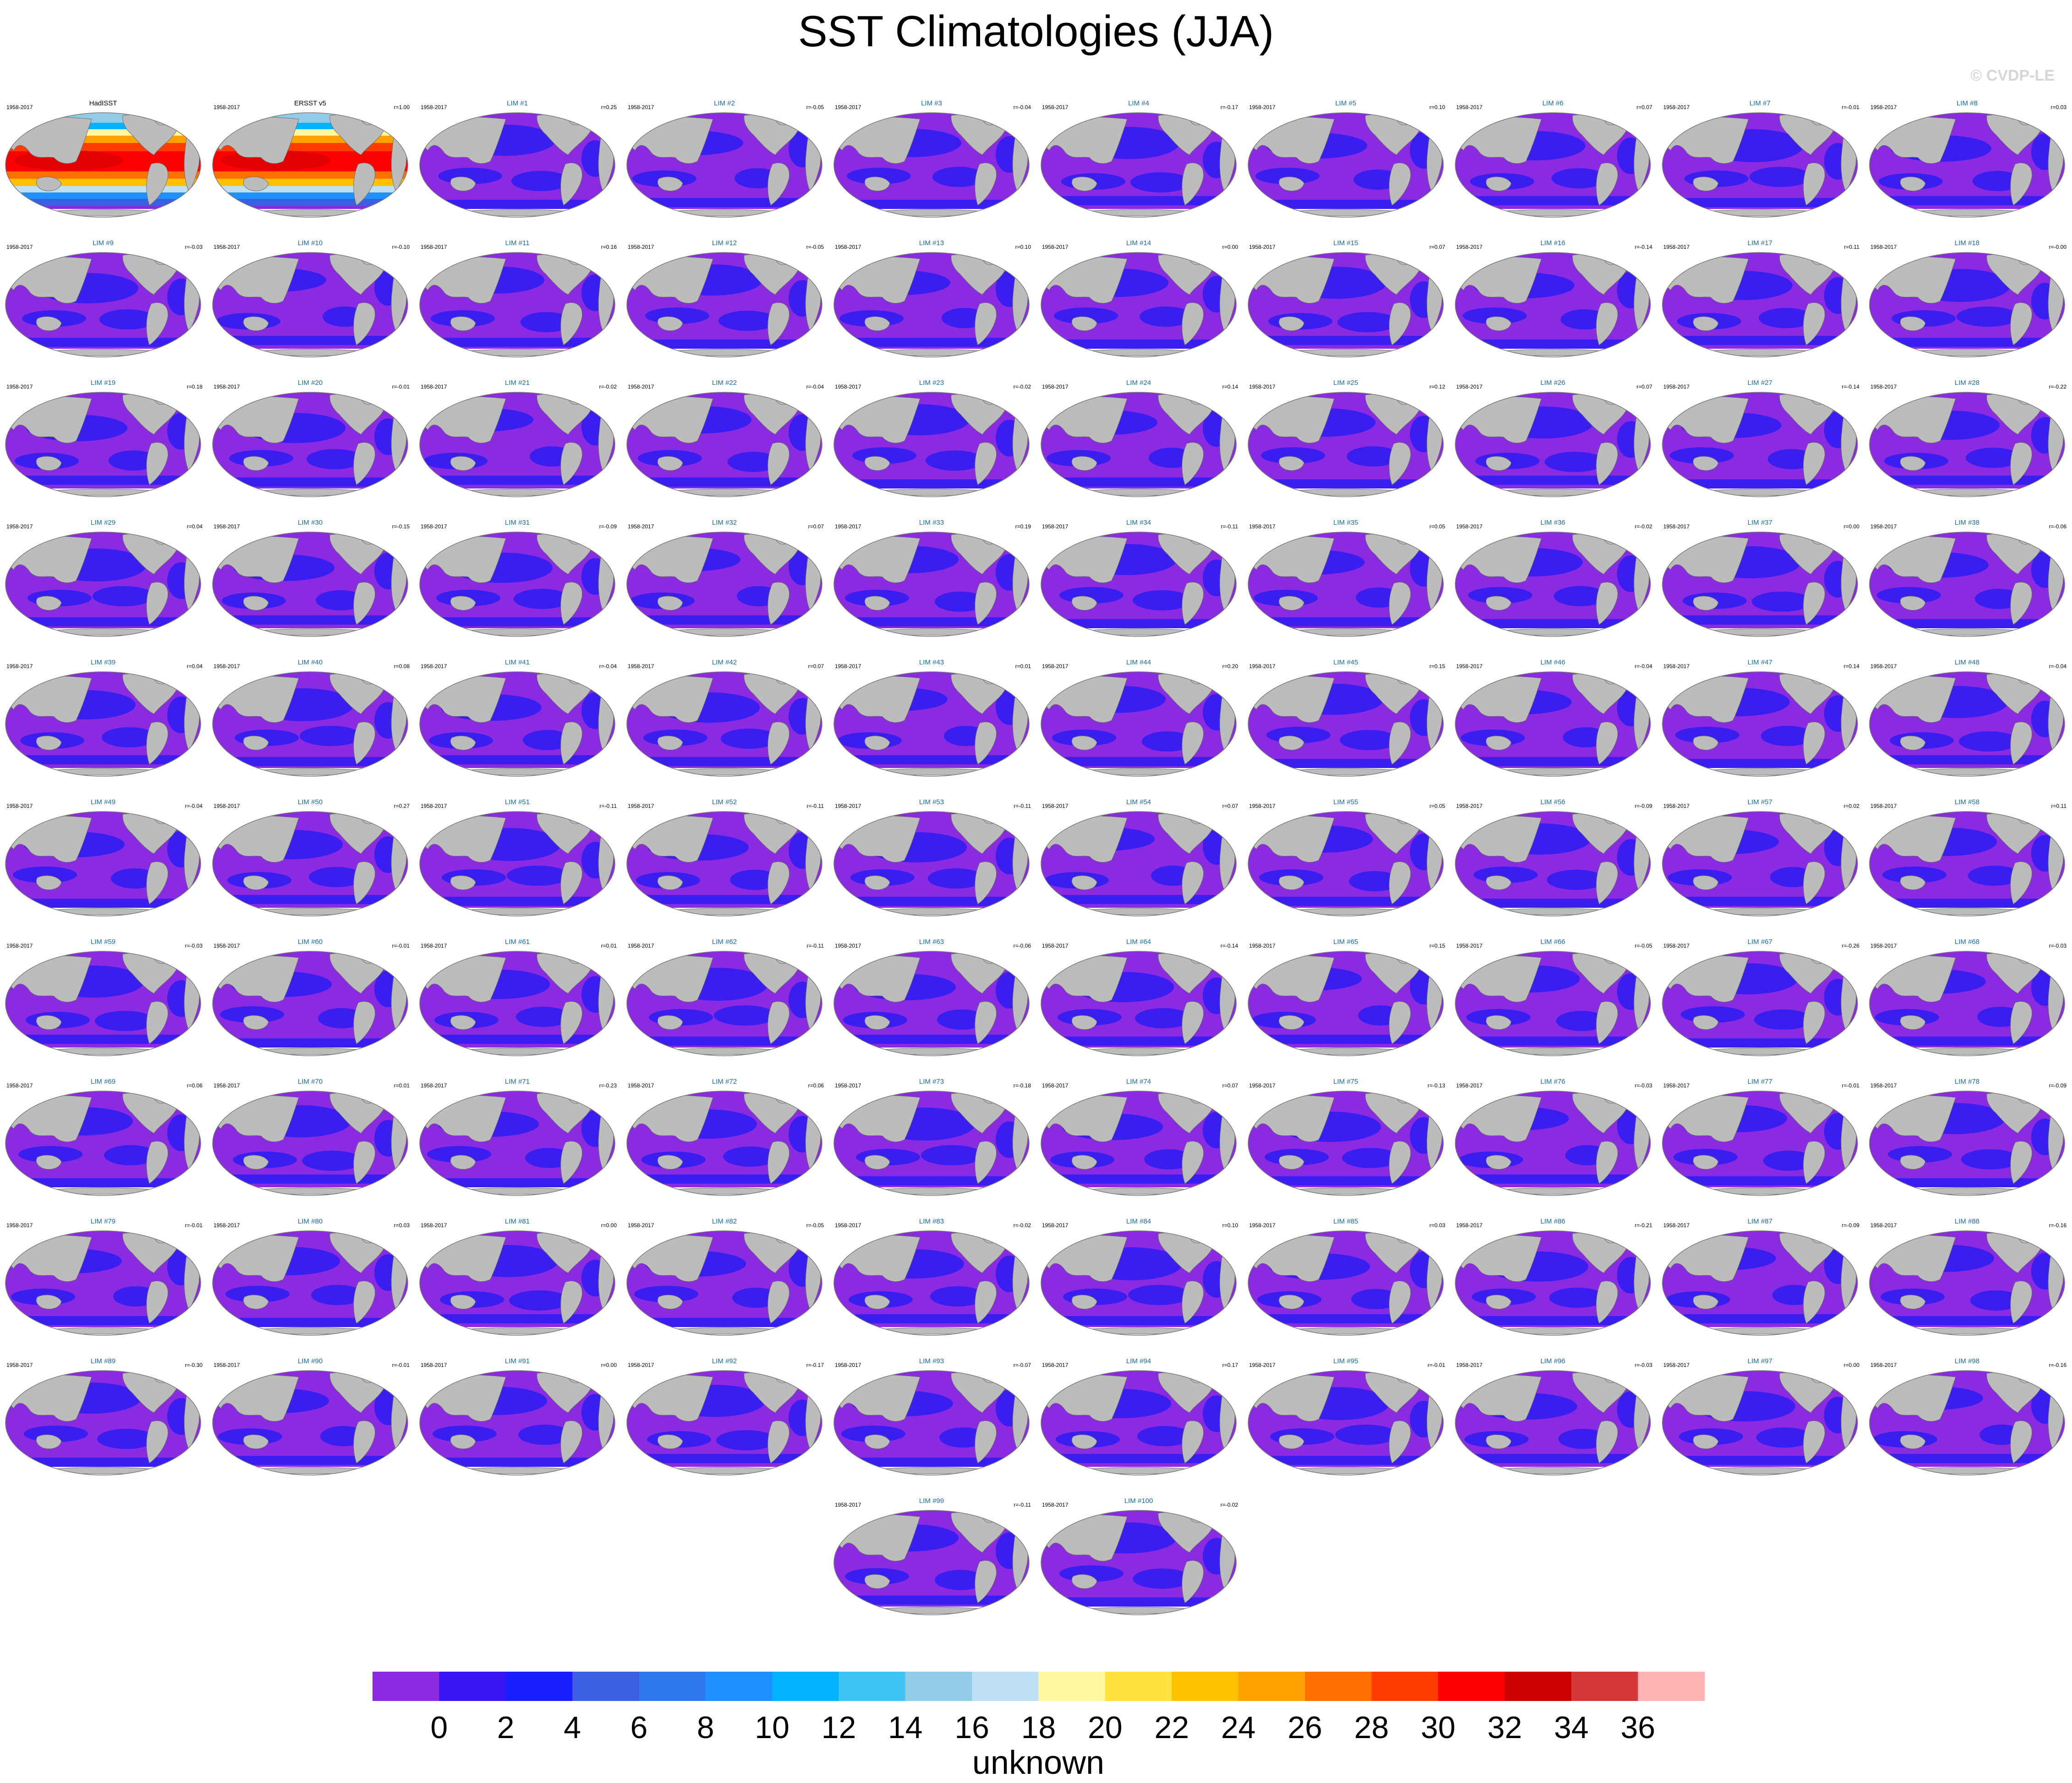 The image size is (2072, 1783). I want to click on map-panel: 1958-2017 LIM #86 r=-0.21, so click(1554, 1277).